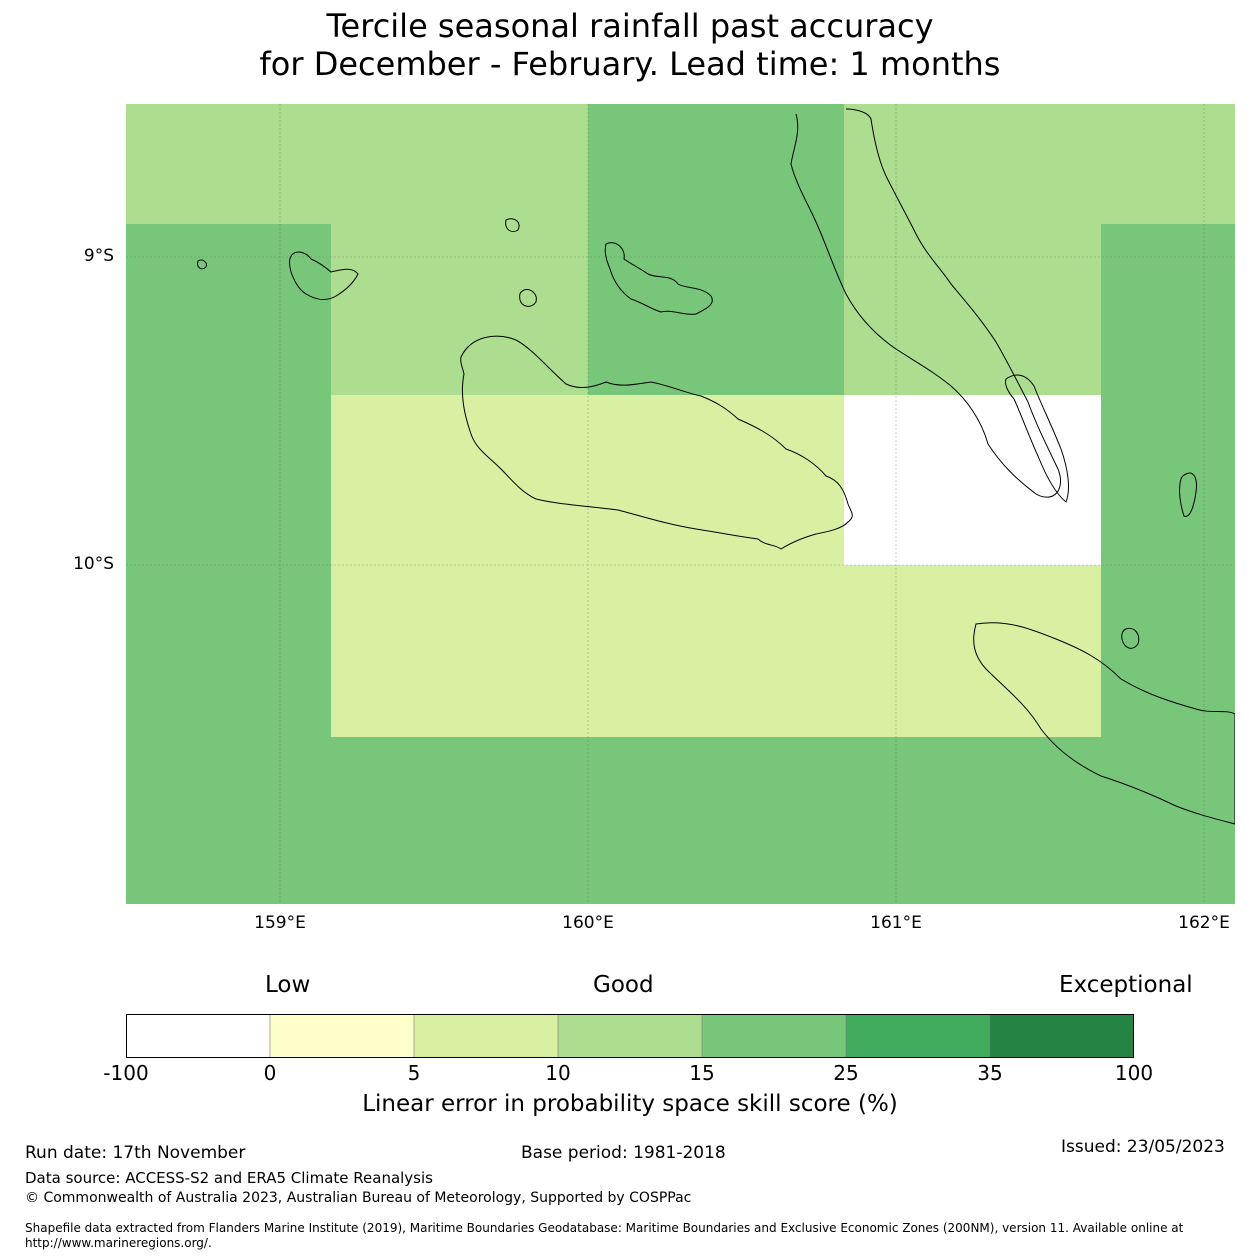 The width and height of the screenshot is (1260, 1260). Describe the element at coordinates (1037, 438) in the screenshot. I see `small-malaita-coast` at that location.